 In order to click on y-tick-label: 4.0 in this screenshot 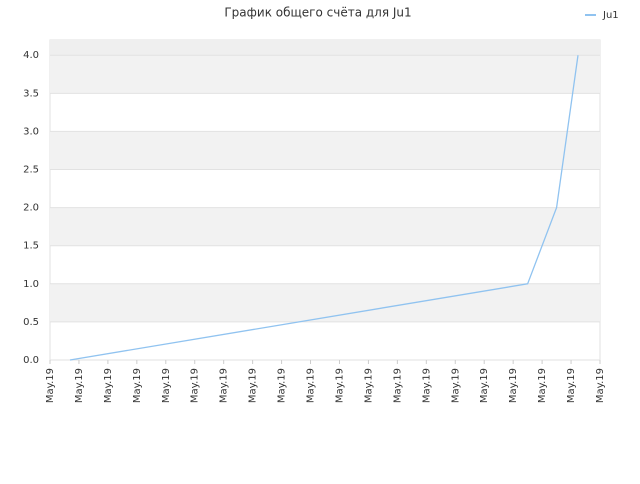, I will do `click(31, 55)`.